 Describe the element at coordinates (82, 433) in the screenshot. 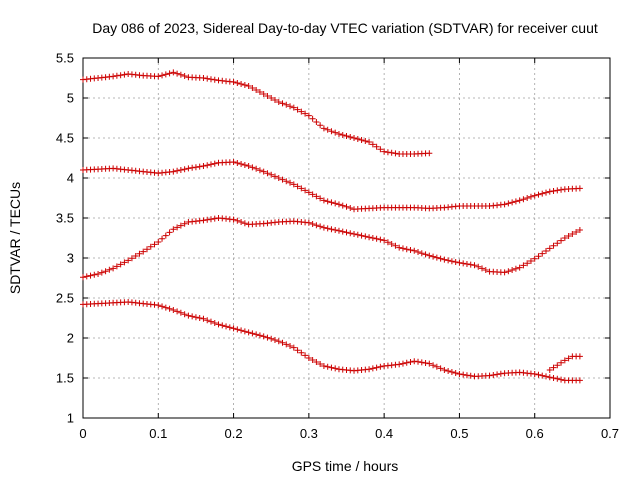

I see `x-tick-label: 0` at that location.